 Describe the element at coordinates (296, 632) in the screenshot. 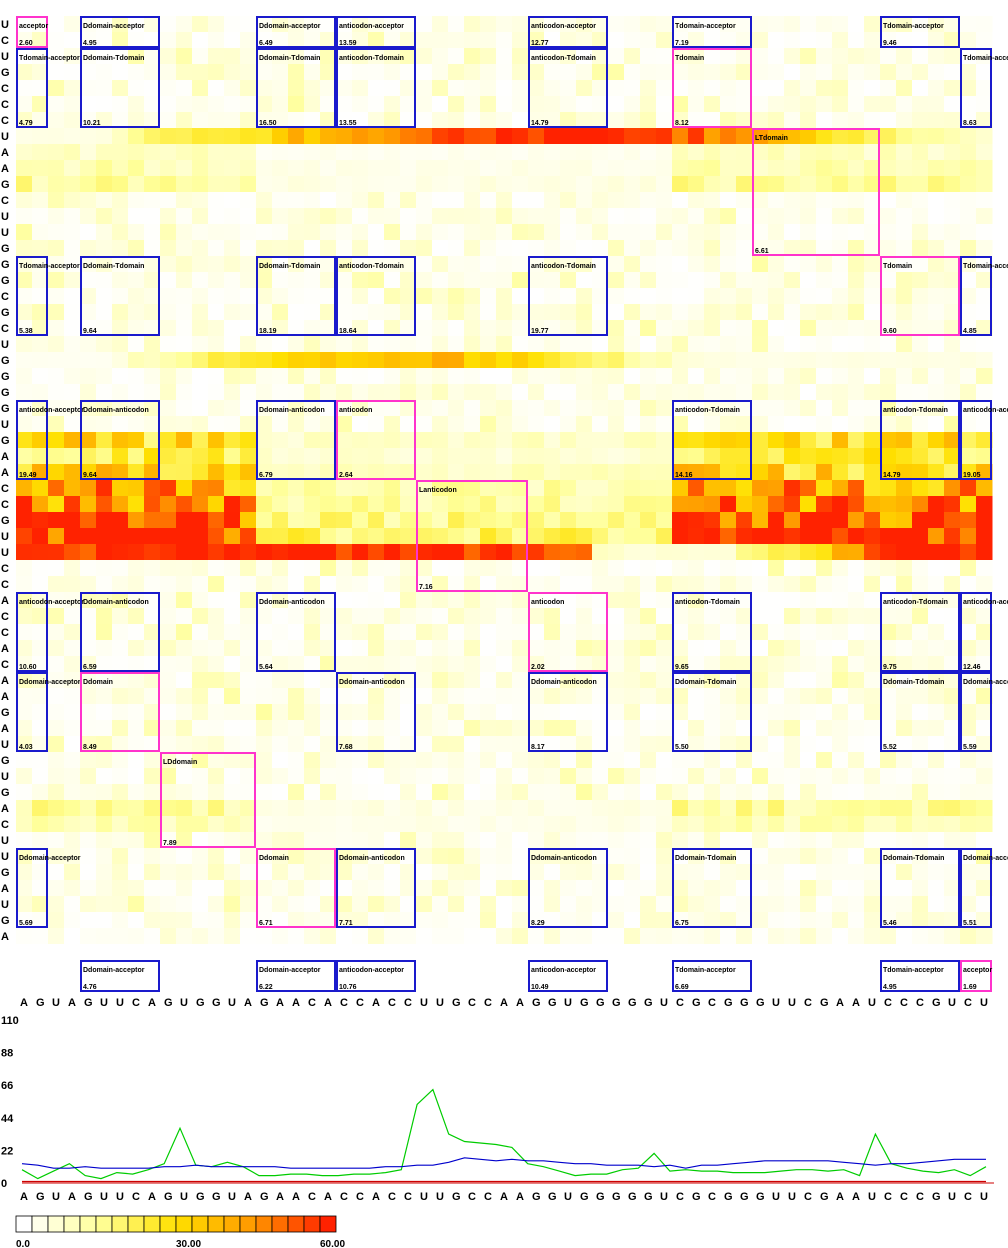

I see `domain-box` at that location.